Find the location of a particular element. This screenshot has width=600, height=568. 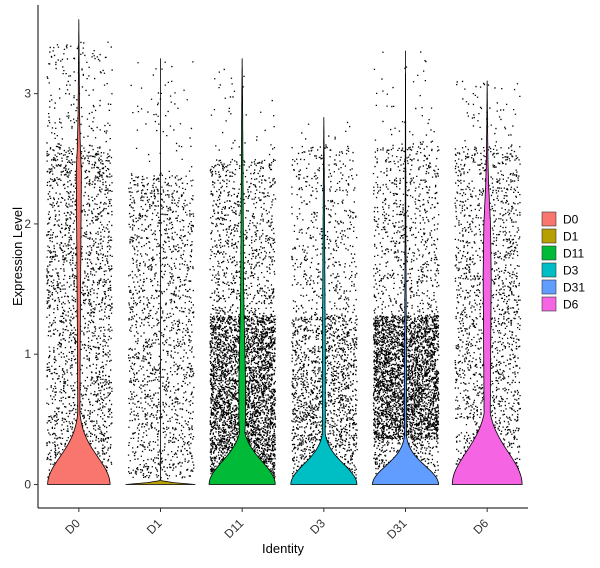

points-D1 is located at coordinates (161, 270).